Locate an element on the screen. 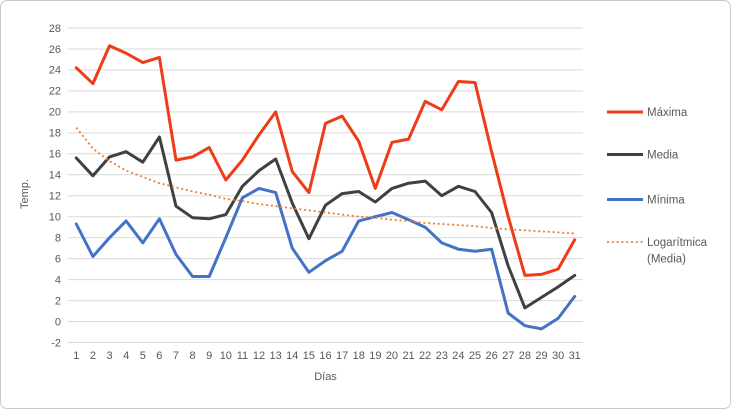 The image size is (731, 409). x-tick-label: 3 is located at coordinates (109, 356).